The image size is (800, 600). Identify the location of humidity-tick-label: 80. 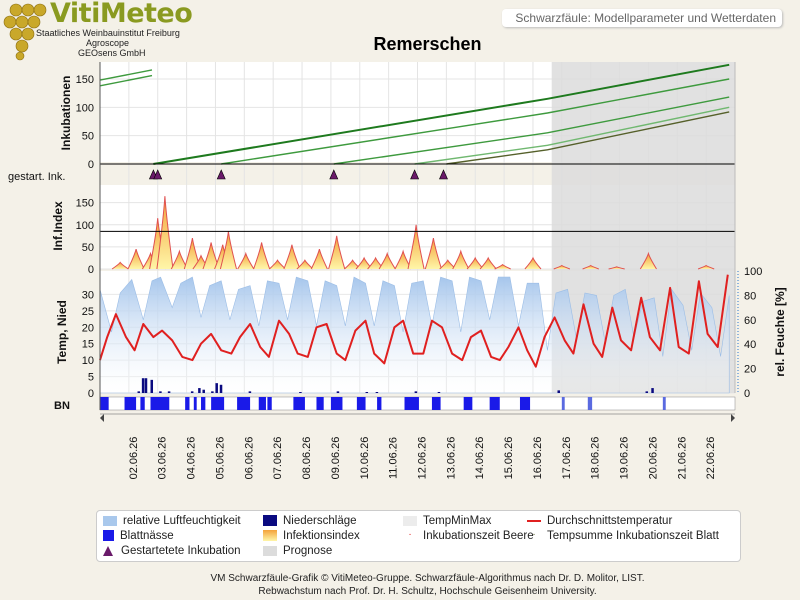
(750, 296).